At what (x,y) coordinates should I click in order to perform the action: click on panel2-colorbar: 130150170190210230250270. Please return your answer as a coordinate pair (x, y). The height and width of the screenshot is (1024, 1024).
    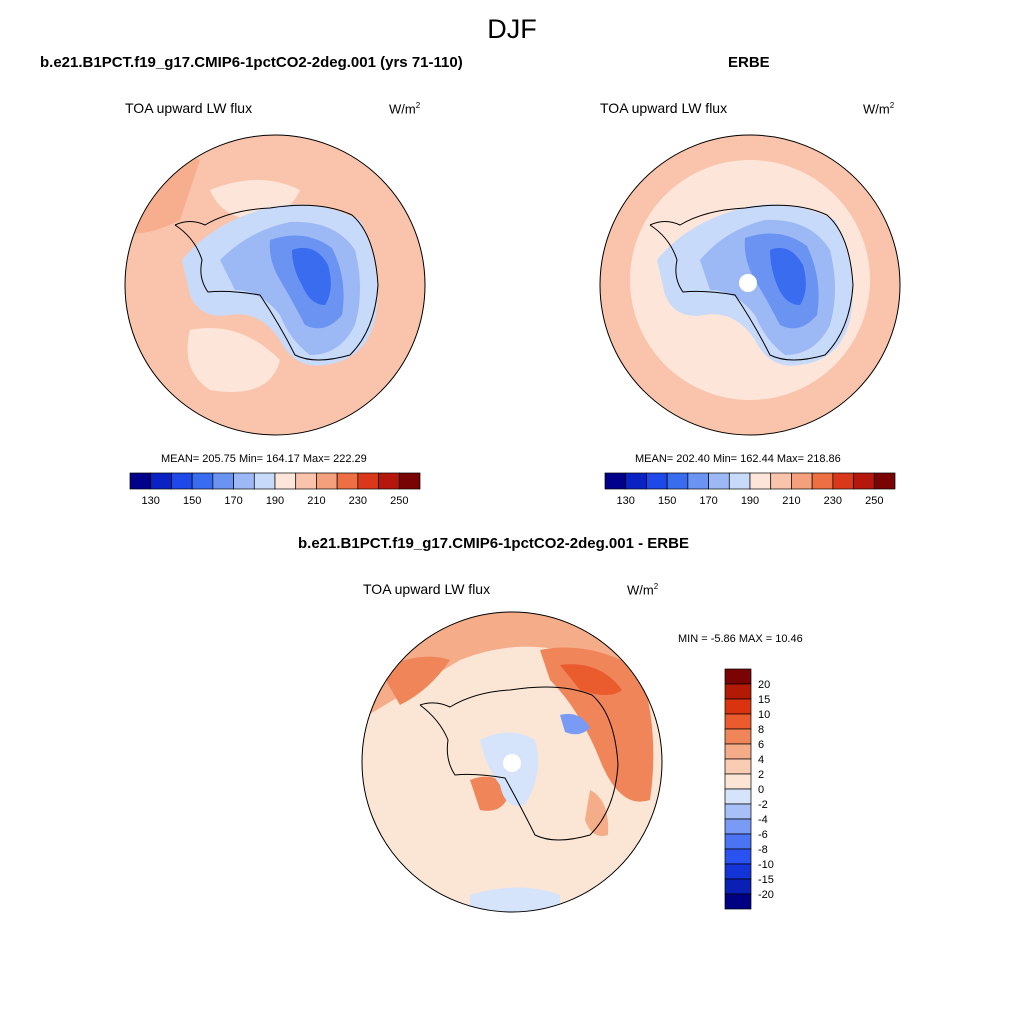
    Looking at the image, I should click on (750, 489).